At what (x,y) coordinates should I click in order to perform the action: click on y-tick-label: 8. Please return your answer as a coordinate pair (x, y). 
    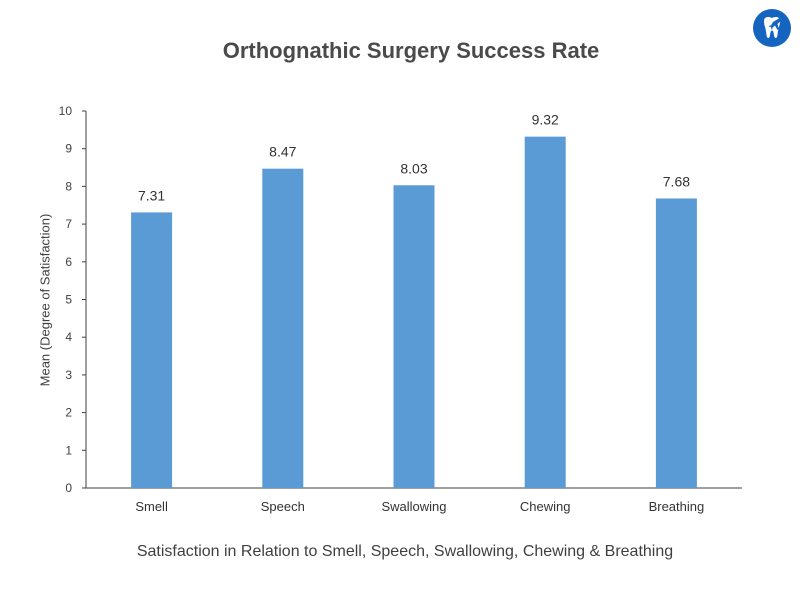
    Looking at the image, I should click on (68, 186).